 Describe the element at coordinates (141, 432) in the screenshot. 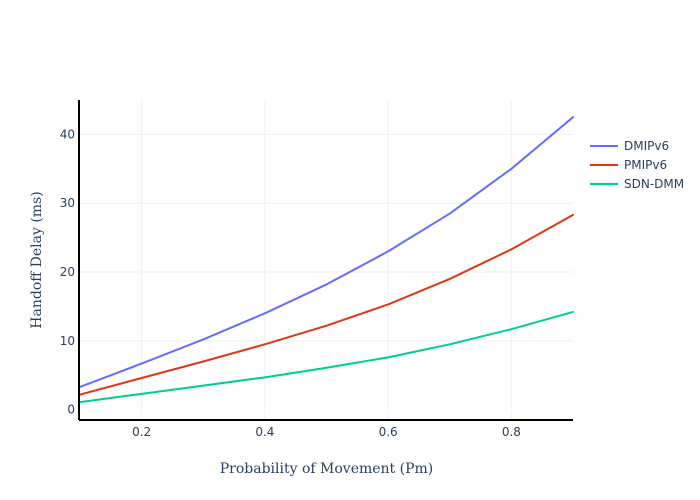

I see `x-tick-label: 0.2` at that location.